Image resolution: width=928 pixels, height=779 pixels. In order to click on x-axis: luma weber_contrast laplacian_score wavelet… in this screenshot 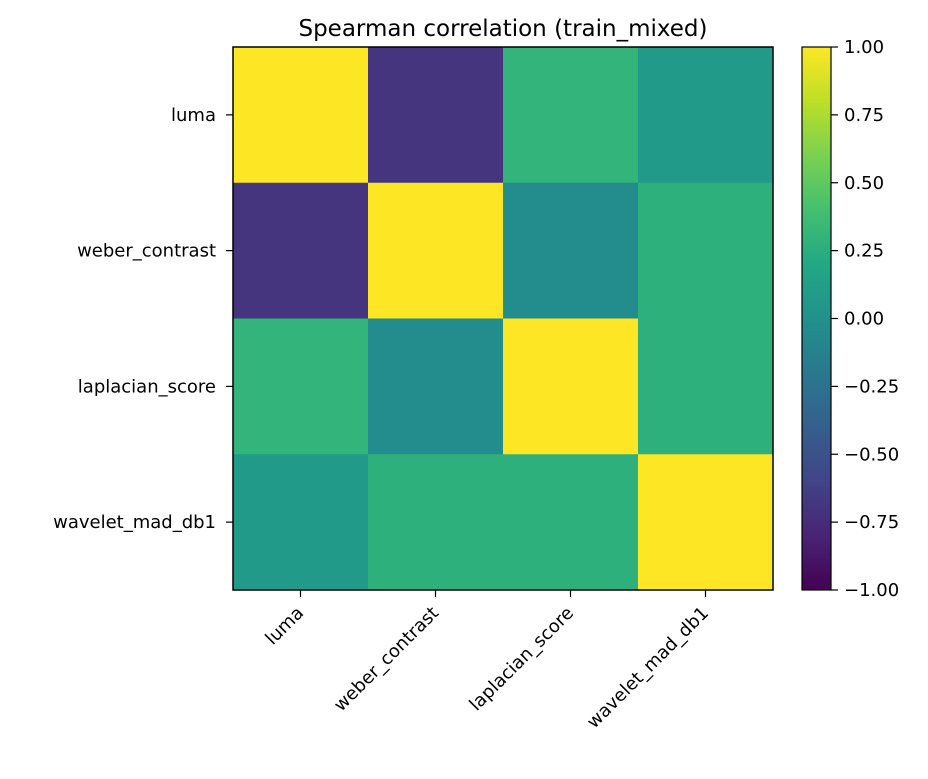, I will do `click(487, 661)`.